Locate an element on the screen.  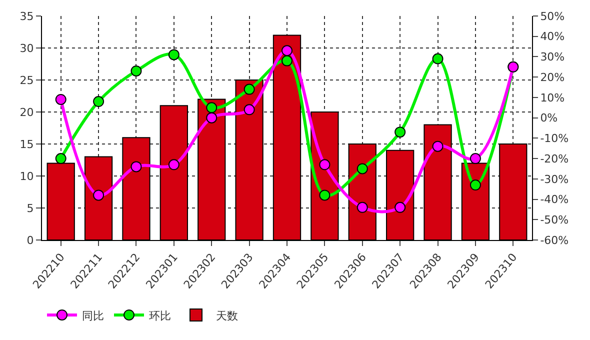
y-tick-label: 30 is located at coordinates (27, 48).